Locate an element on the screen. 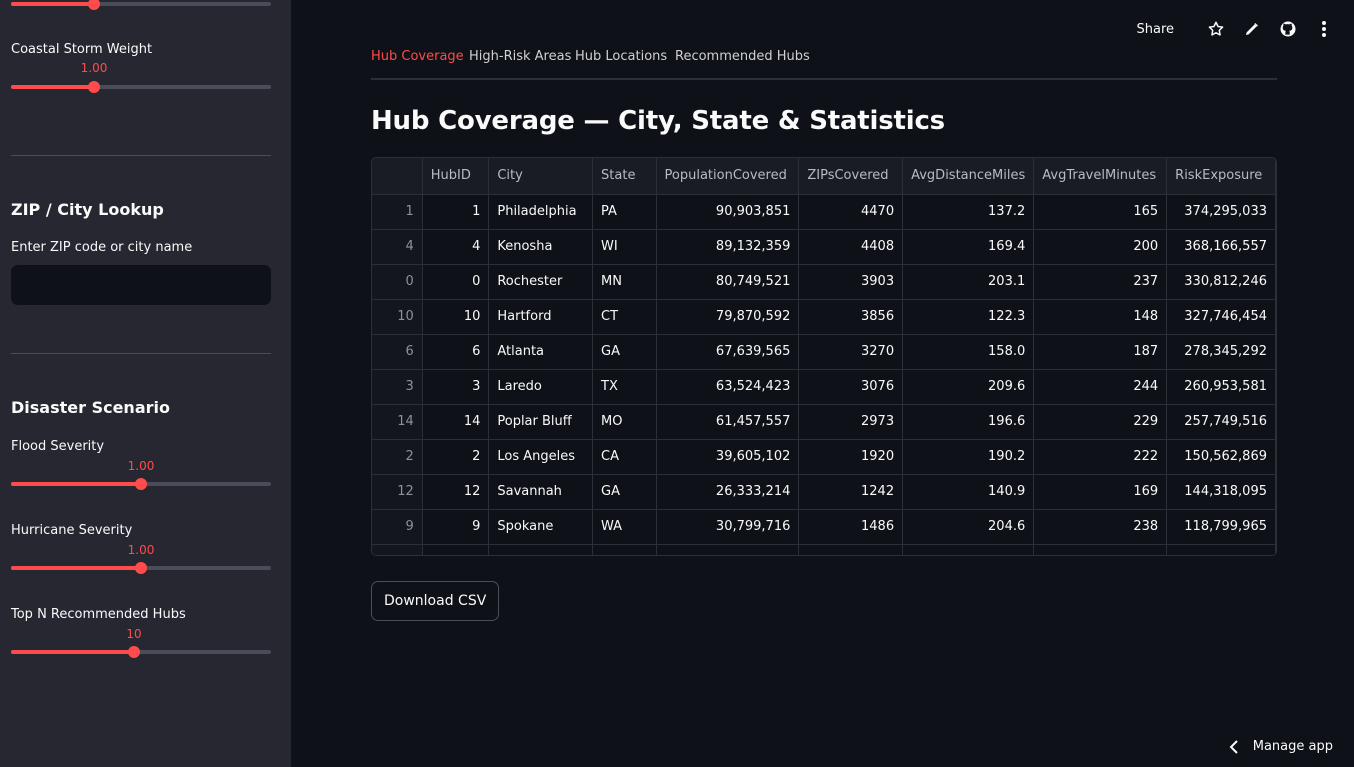 The image size is (1354, 767). table-cell: 80,749,521 is located at coordinates (728, 282).